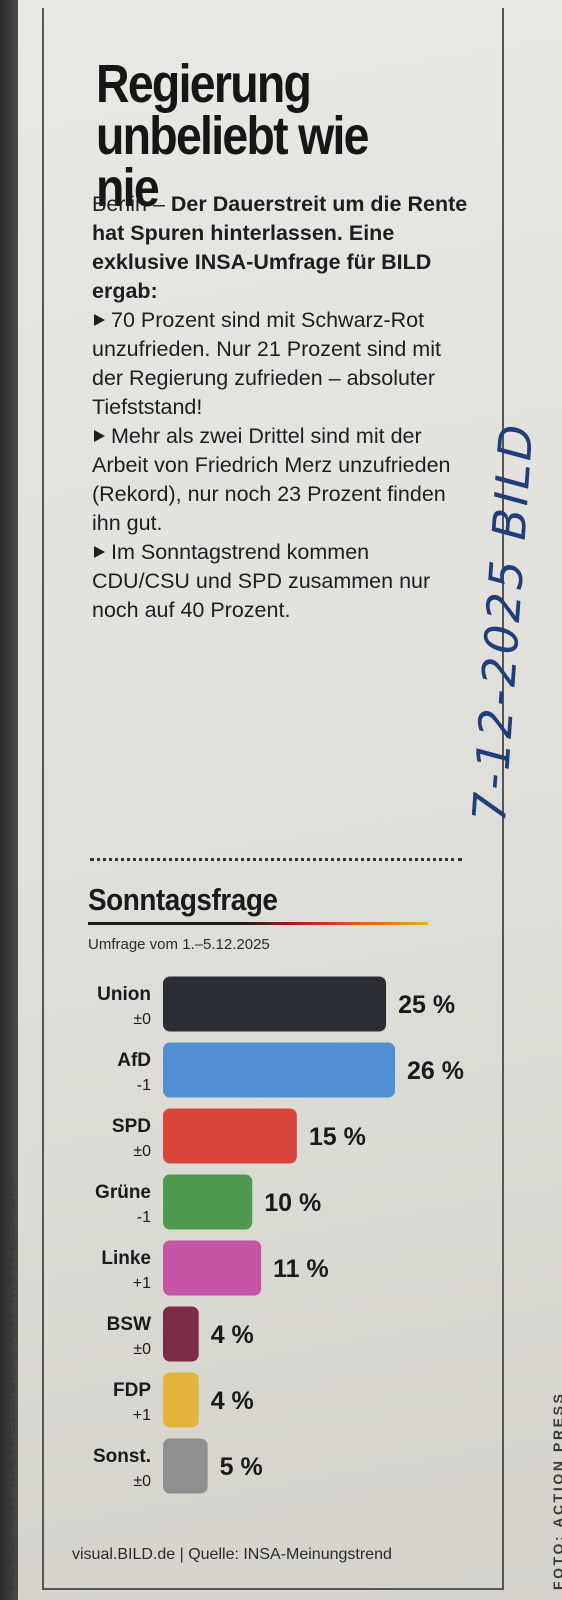  Describe the element at coordinates (258, 923) in the screenshot. I see `flag-color-rule` at that location.